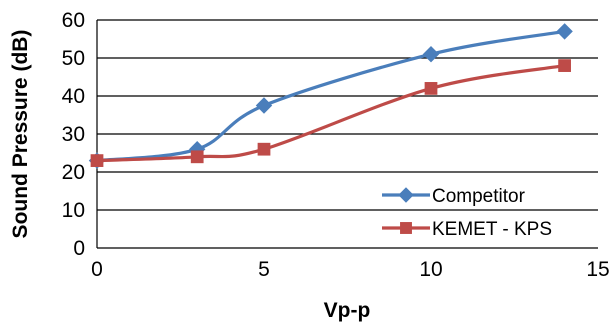 This screenshot has height=326, width=611. I want to click on x-tick-labels: 0 5 10 15, so click(350, 269).